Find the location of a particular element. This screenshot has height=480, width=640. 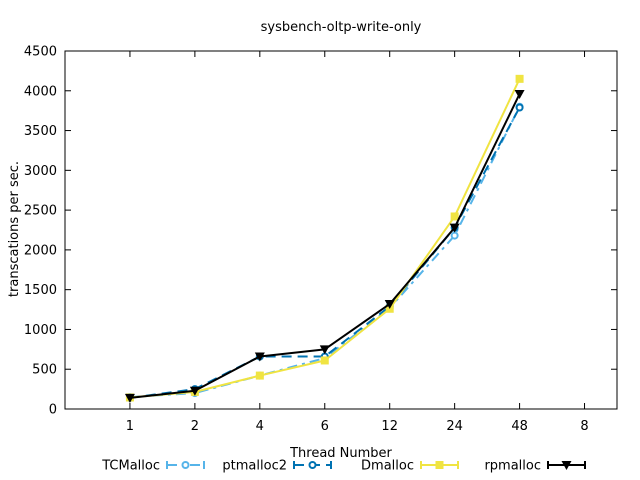

legend-label: rpmalloc is located at coordinates (512, 466).